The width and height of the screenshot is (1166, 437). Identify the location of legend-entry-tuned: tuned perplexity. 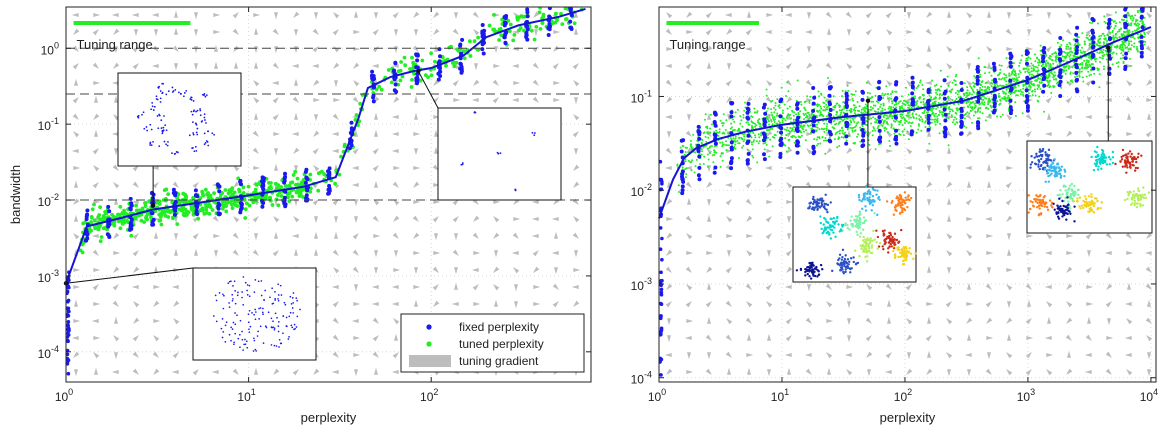
(501, 344).